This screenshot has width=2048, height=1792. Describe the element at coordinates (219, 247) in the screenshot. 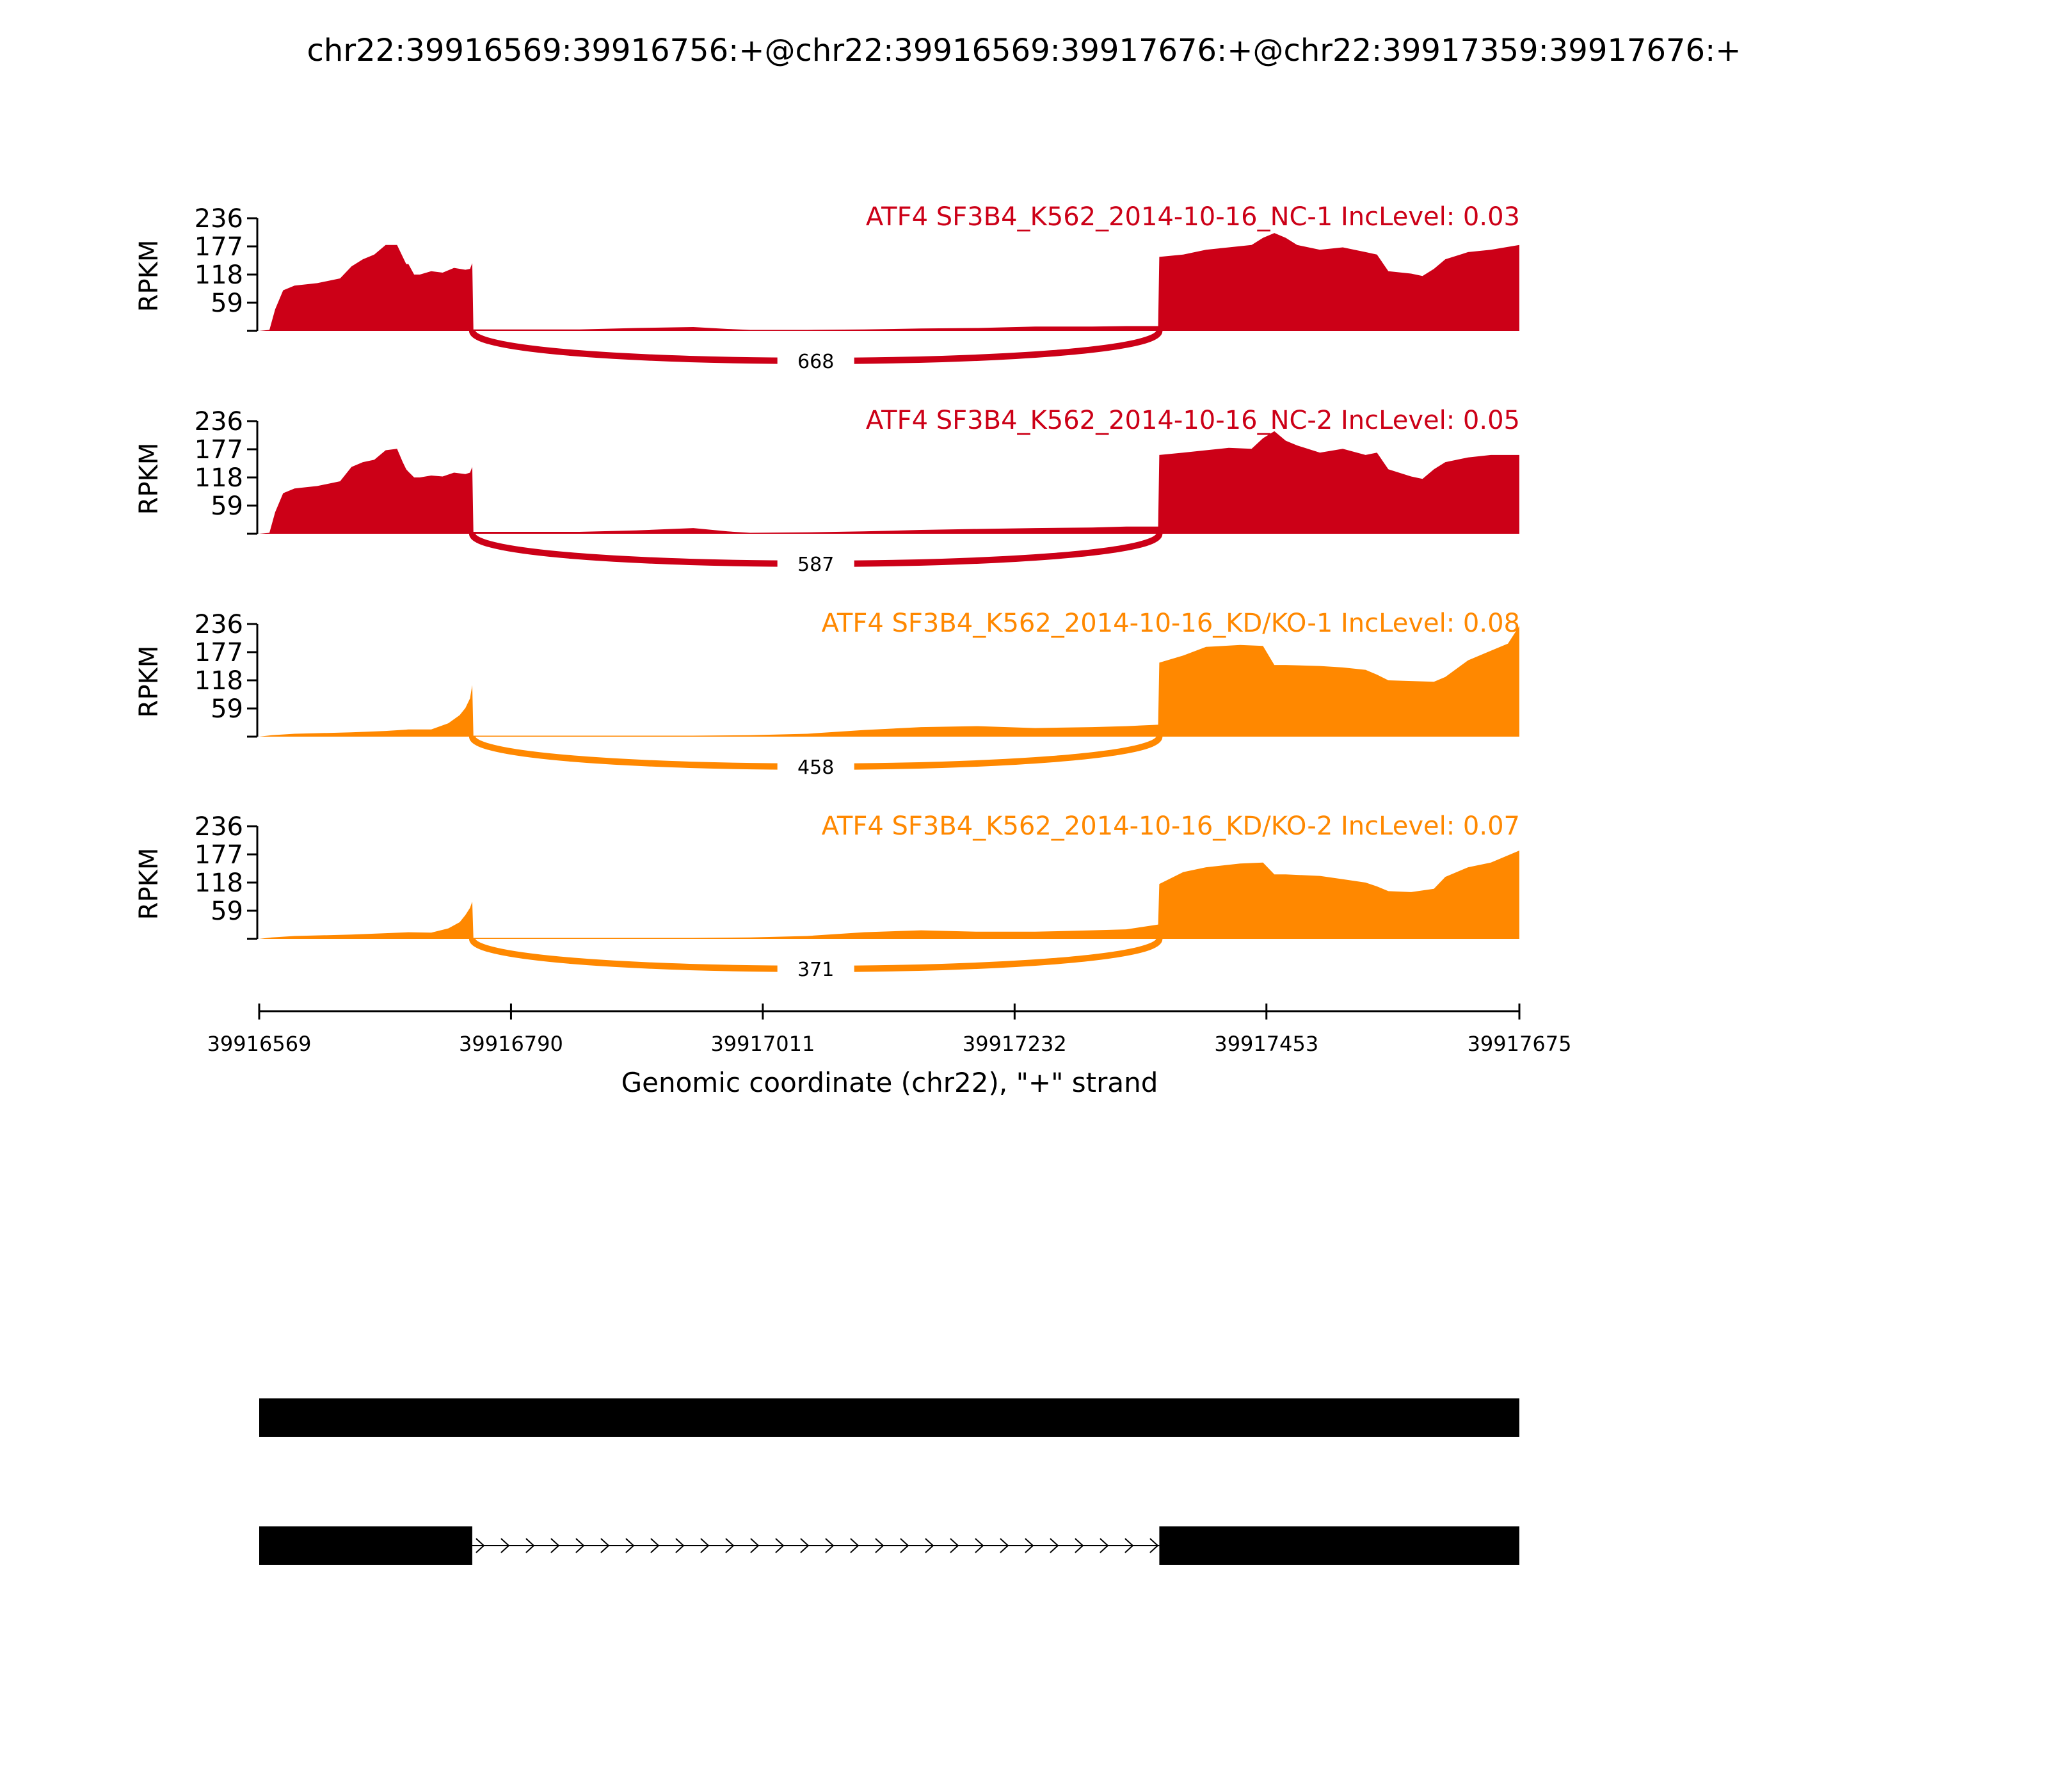

I see `y-tick-label-nc-1-177: 177` at that location.